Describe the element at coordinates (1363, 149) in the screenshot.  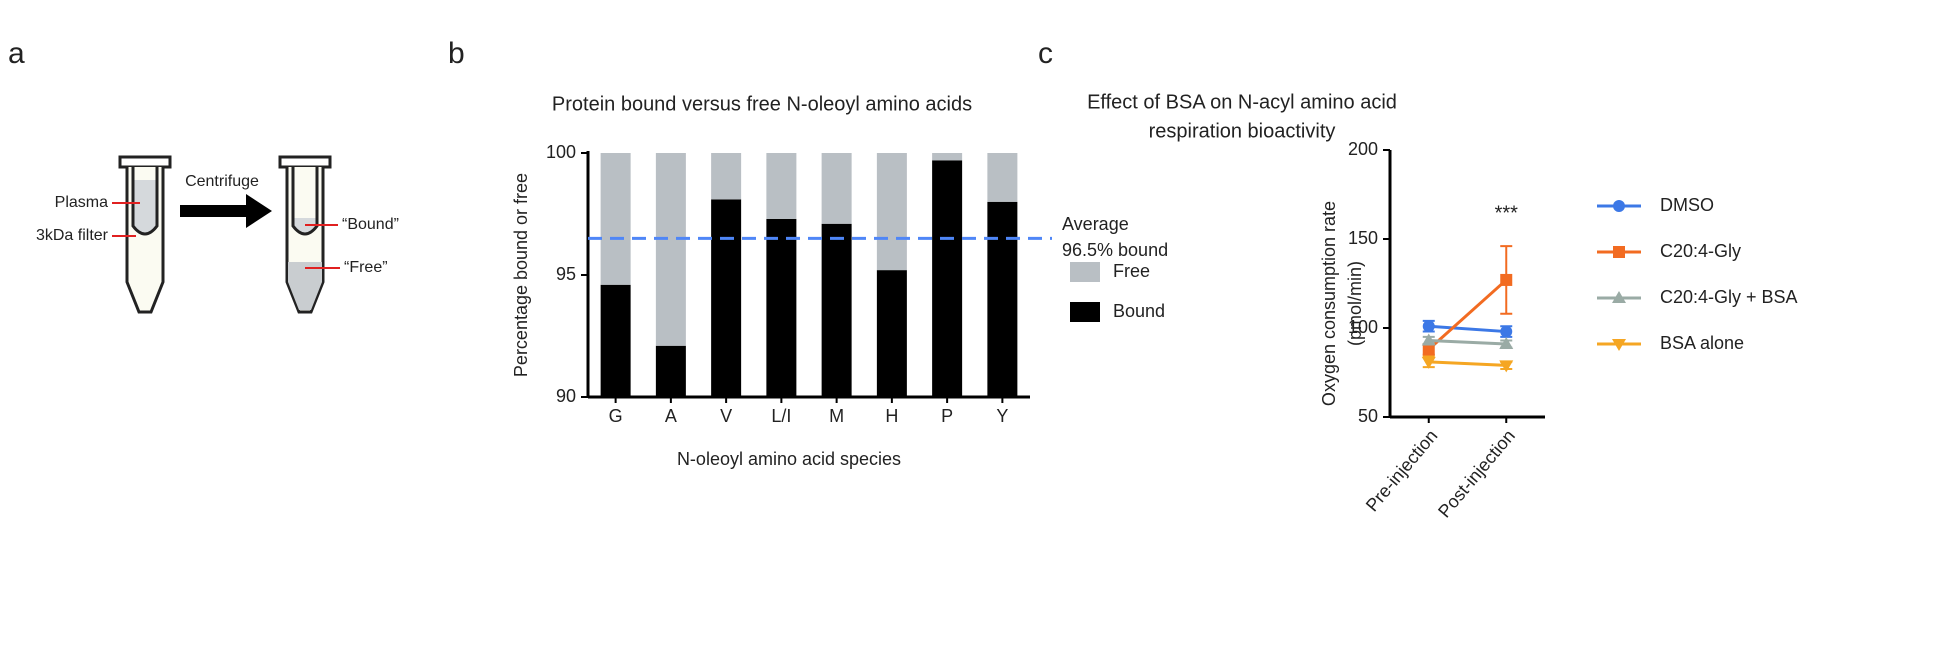
I see `y-tick-label: 200` at that location.